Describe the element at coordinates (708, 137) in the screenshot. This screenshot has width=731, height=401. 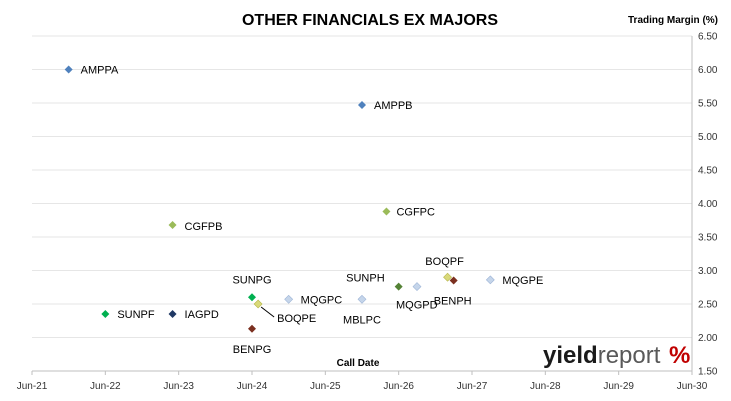
I see `y-tick-label: 5.00` at that location.